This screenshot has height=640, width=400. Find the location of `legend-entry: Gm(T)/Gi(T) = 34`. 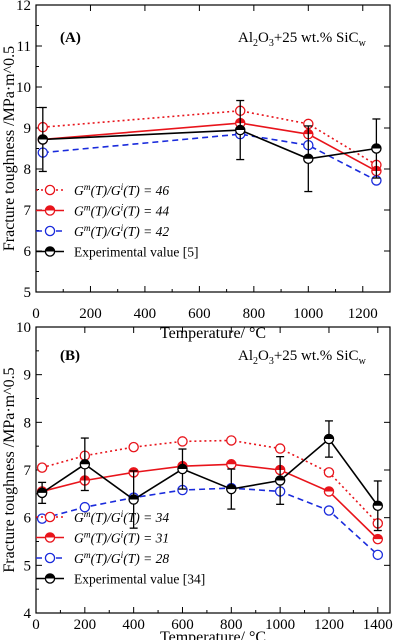

legend-entry: Gm(T)/Gi(T) = 34 is located at coordinates (121, 517).